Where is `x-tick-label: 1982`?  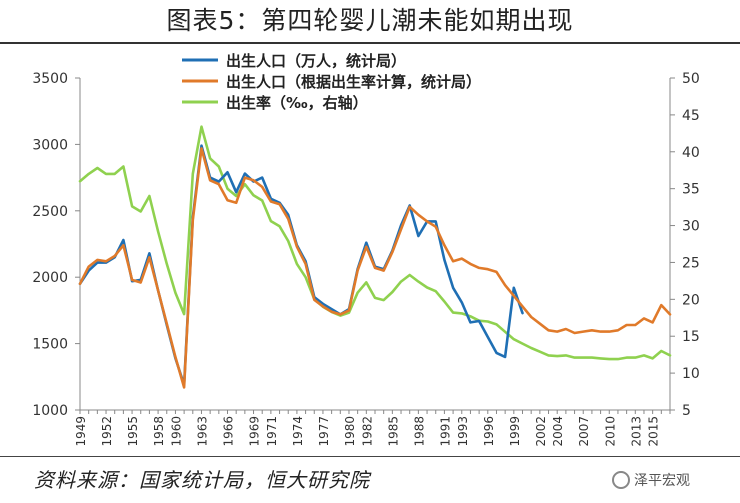
x-tick-label: 1982 is located at coordinates (367, 431).